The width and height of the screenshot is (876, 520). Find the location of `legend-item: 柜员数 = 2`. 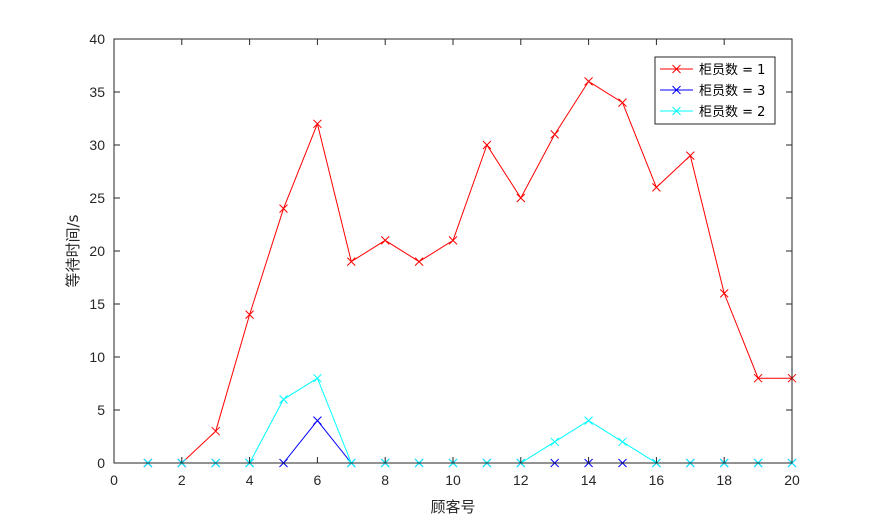

legend-item: 柜员数 = 2 is located at coordinates (712, 112).